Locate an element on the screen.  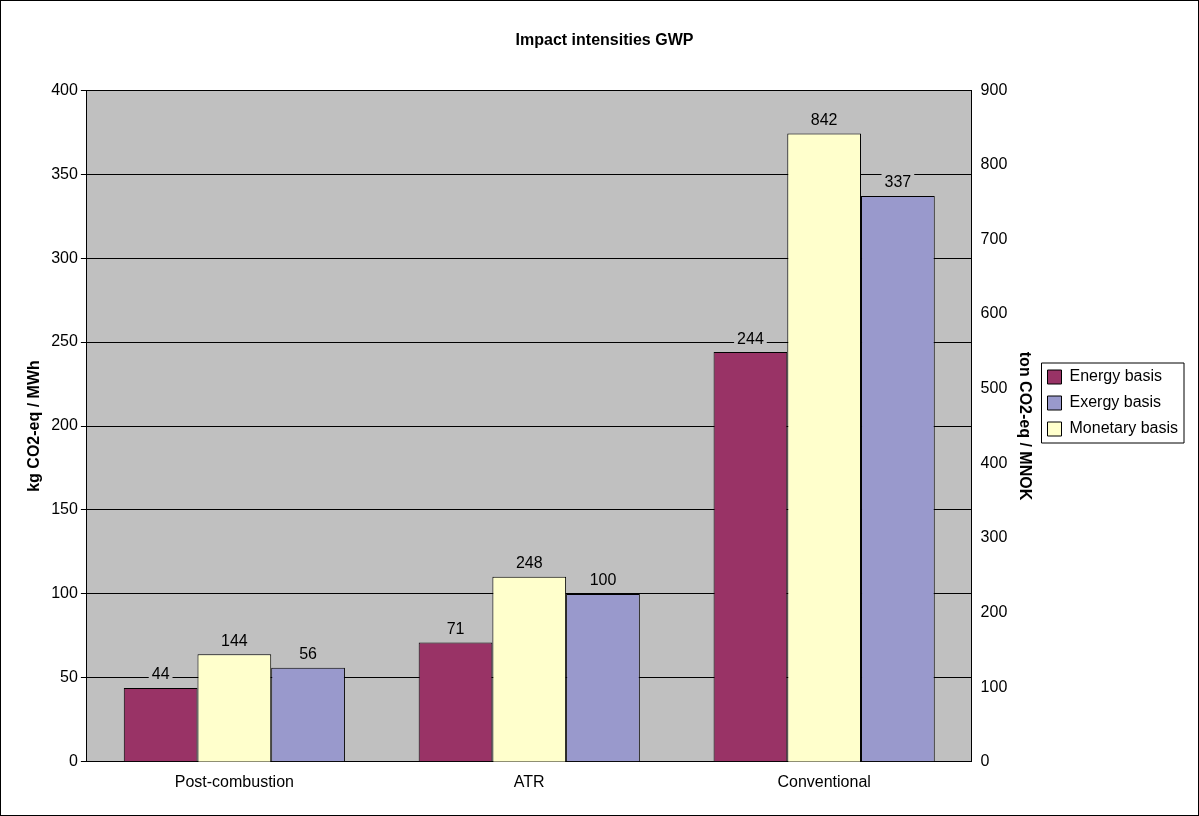
data-label: 248 is located at coordinates (529, 563).